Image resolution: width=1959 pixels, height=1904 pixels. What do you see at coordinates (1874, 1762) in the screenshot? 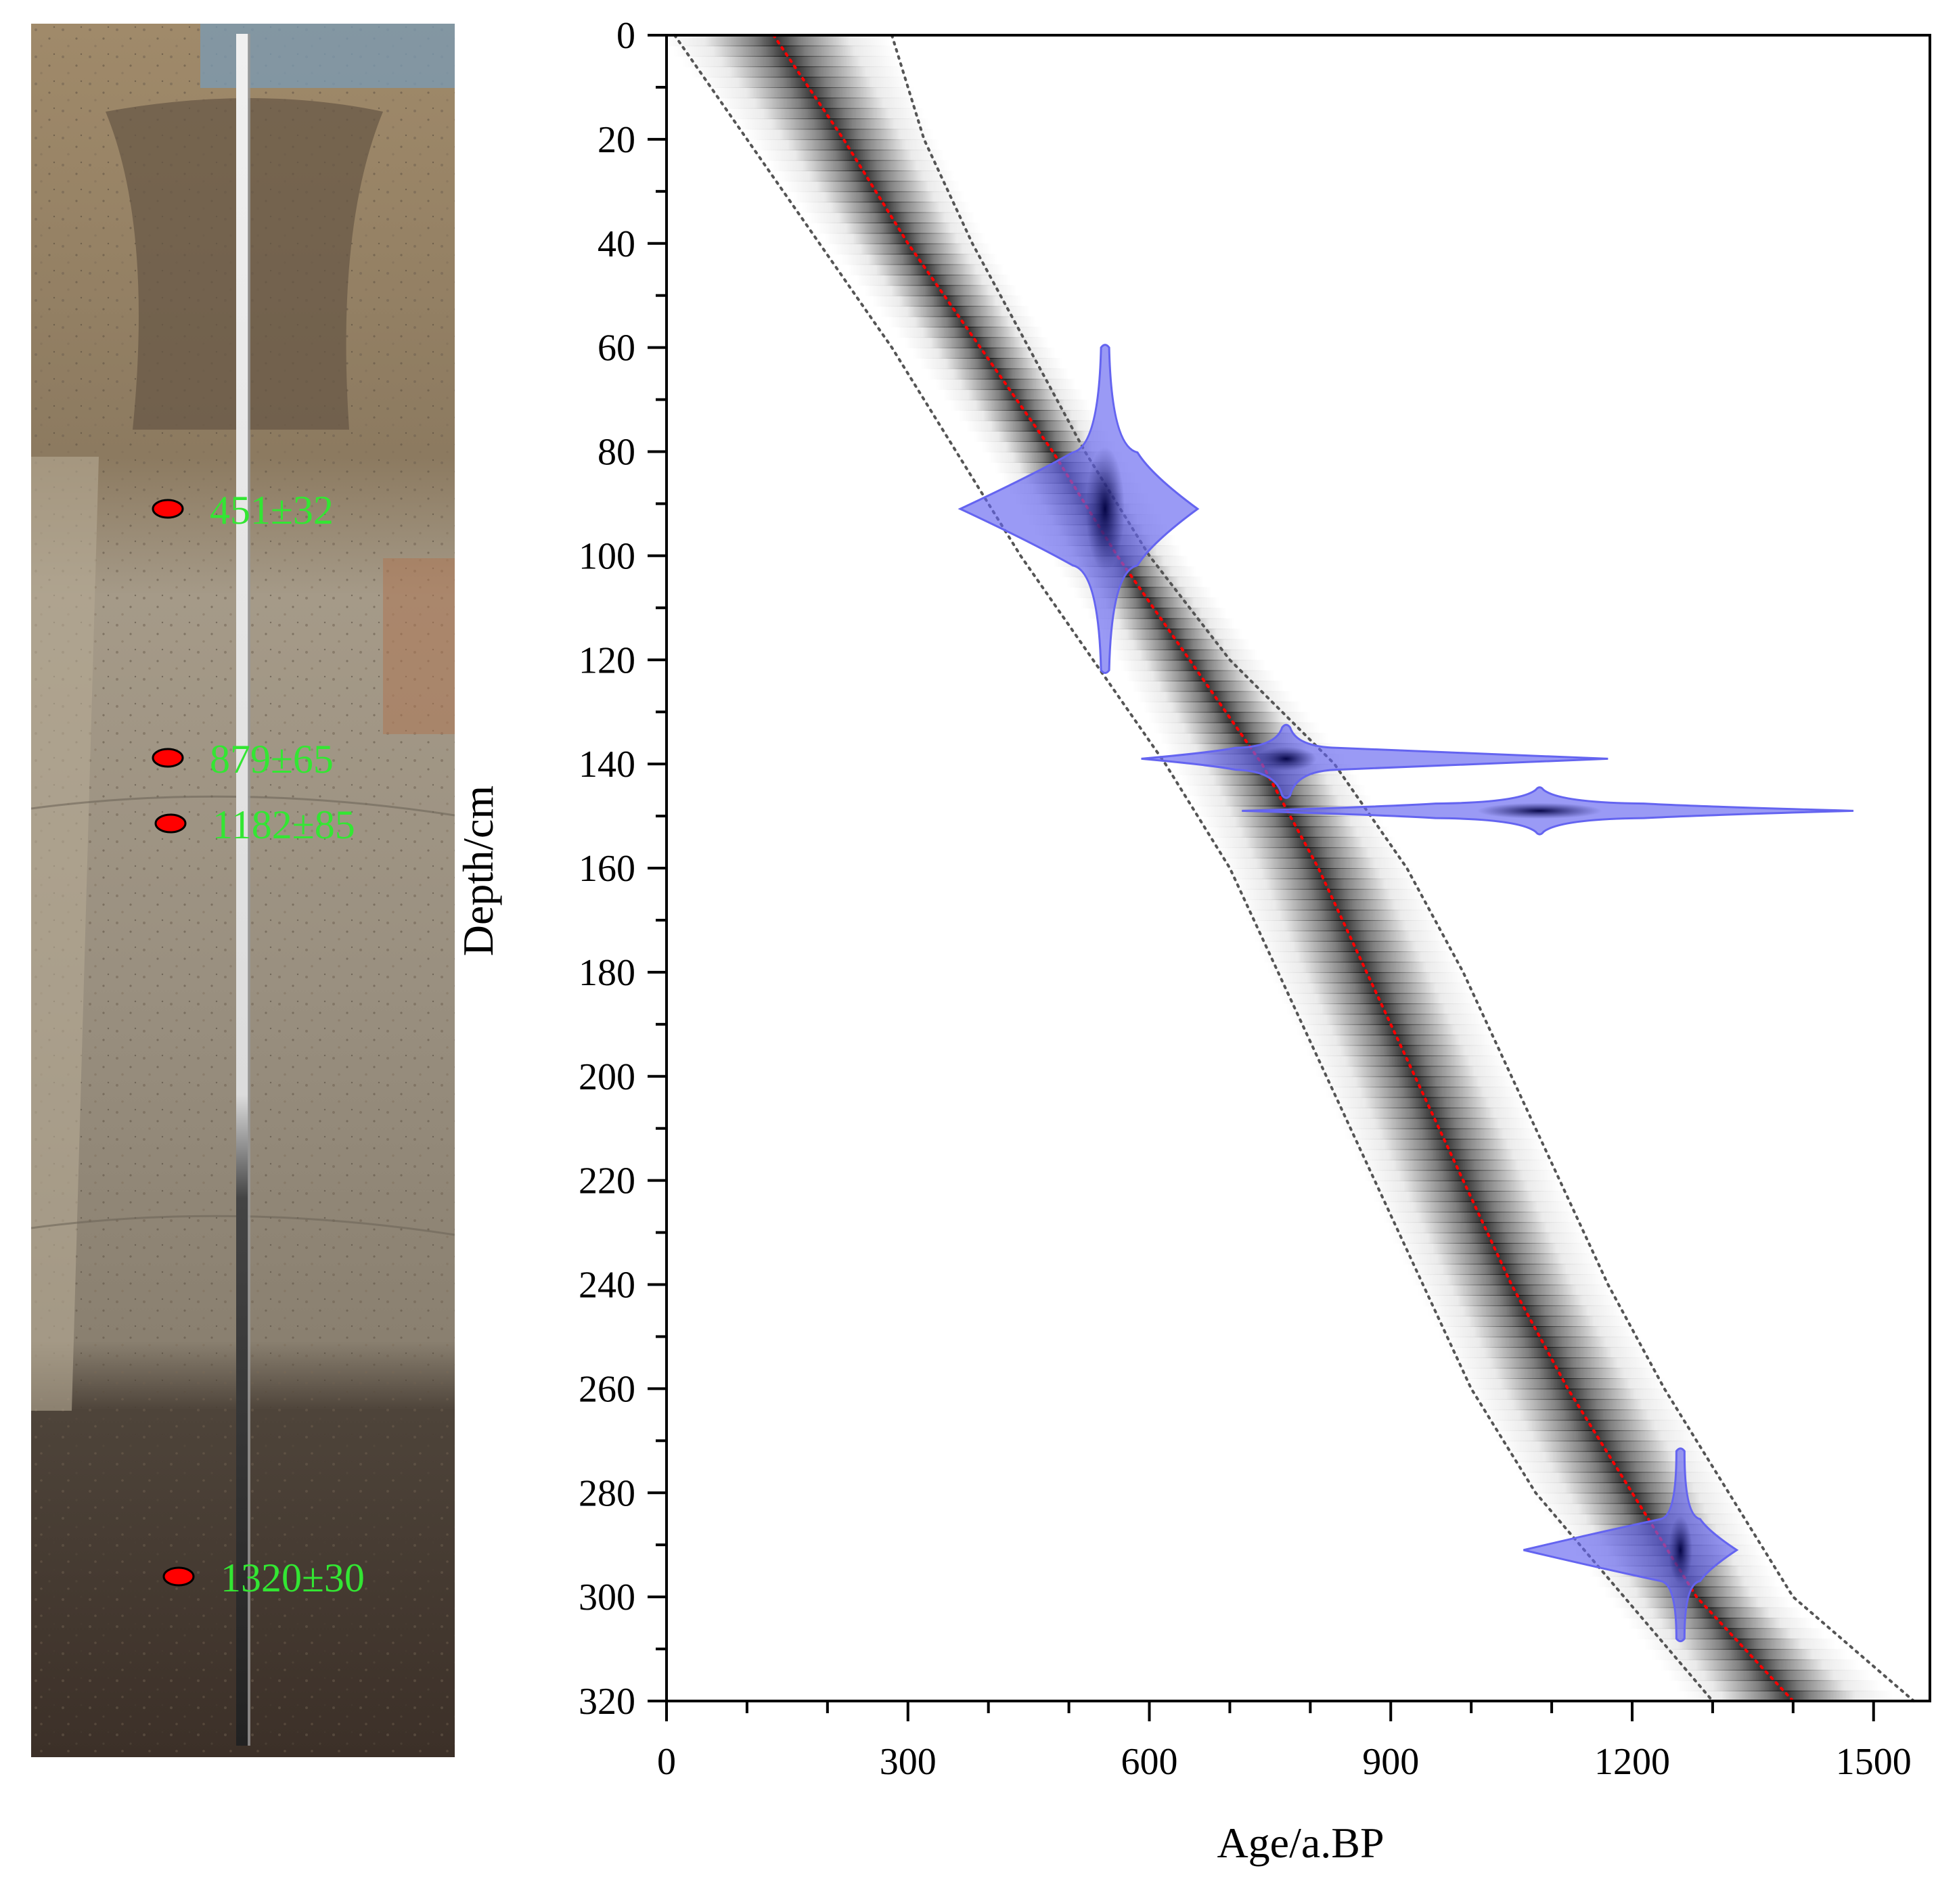
I see `x-tick-label: 1500` at bounding box center [1874, 1762].